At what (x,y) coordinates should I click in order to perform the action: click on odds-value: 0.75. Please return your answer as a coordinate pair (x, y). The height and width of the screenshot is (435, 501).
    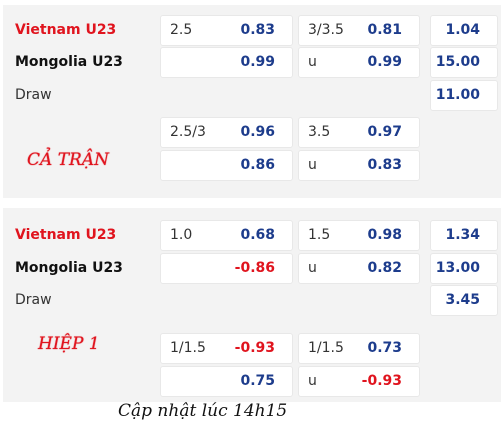
    Looking at the image, I should click on (257, 381).